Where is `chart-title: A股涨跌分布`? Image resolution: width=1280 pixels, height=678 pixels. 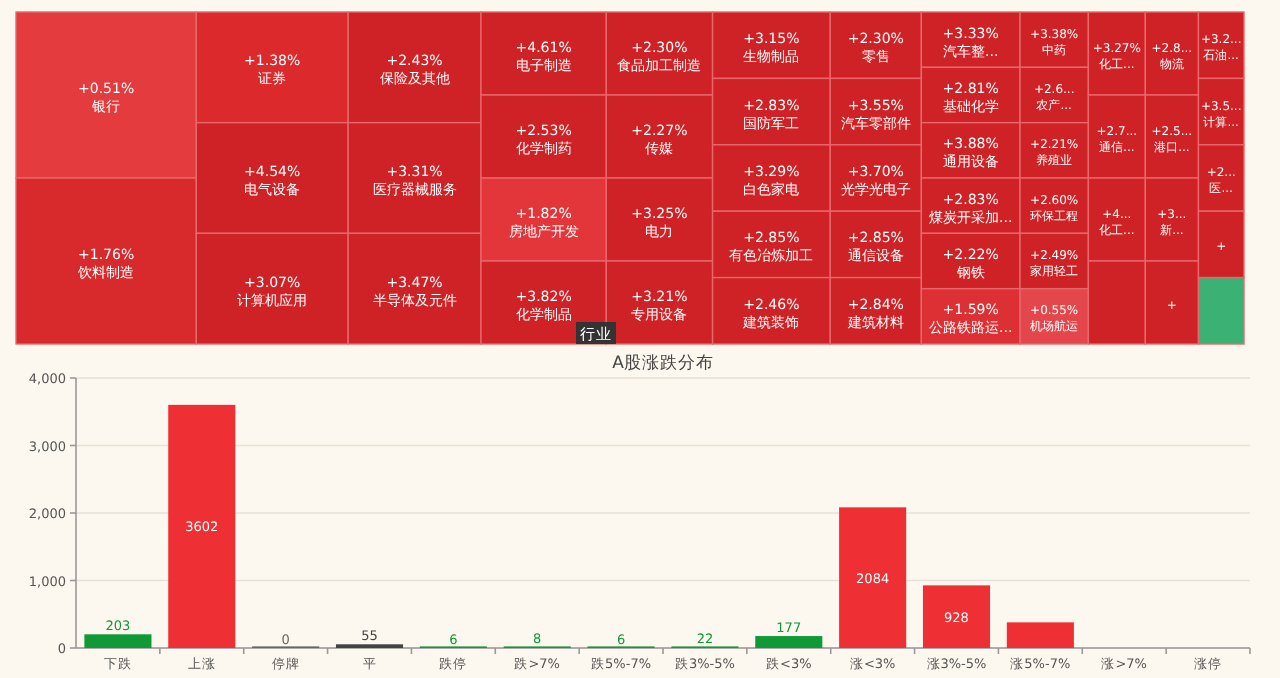 chart-title: A股涨跌分布 is located at coordinates (663, 363).